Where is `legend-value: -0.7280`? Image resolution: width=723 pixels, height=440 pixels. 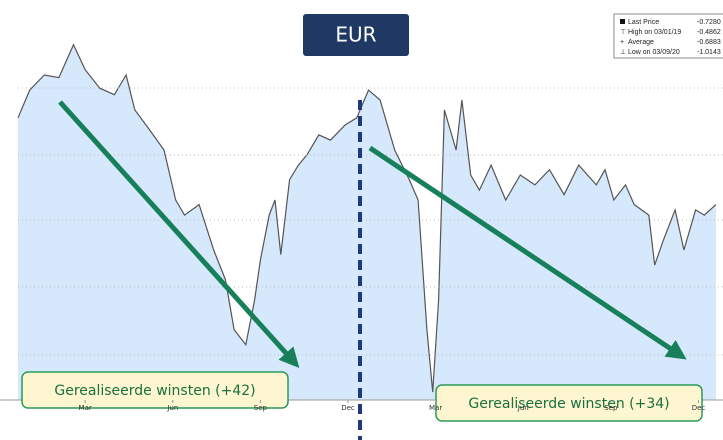 legend-value: -0.7280 is located at coordinates (709, 22).